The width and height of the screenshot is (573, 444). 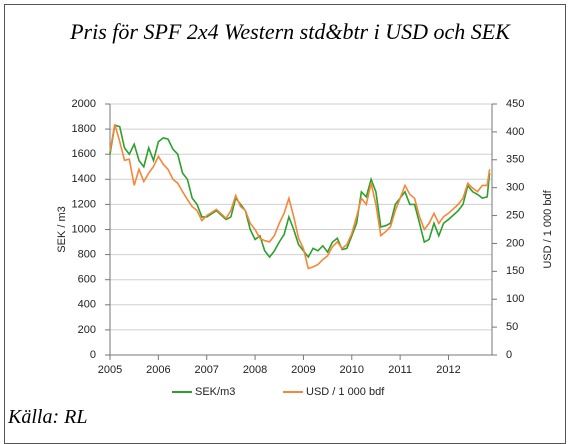 What do you see at coordinates (206, 370) in the screenshot?
I see `x-tick-label: 2007` at bounding box center [206, 370].